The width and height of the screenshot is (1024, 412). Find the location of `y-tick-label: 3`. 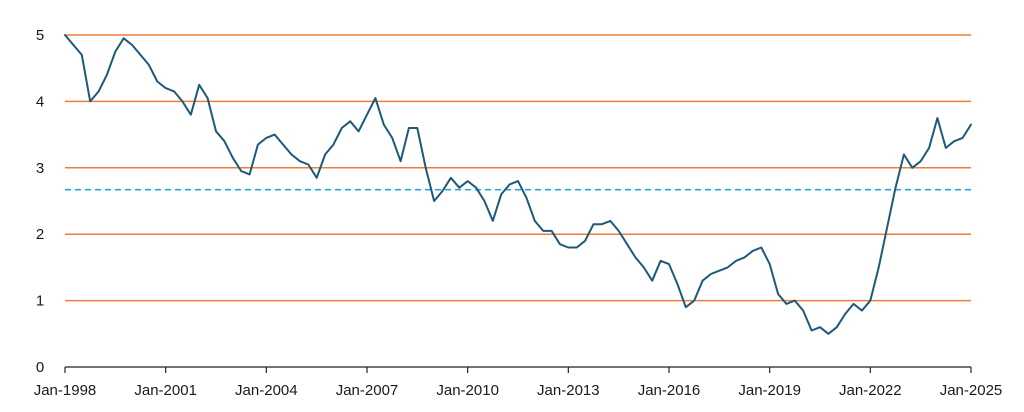

y-tick-label: 3 is located at coordinates (40, 168).